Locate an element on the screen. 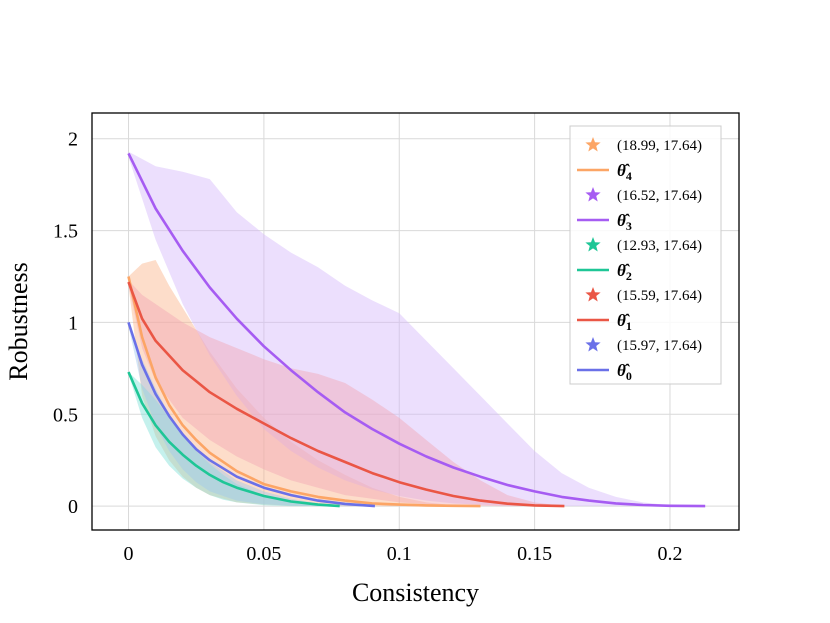 This screenshot has height=623, width=830. band-theta2 is located at coordinates (234, 439).